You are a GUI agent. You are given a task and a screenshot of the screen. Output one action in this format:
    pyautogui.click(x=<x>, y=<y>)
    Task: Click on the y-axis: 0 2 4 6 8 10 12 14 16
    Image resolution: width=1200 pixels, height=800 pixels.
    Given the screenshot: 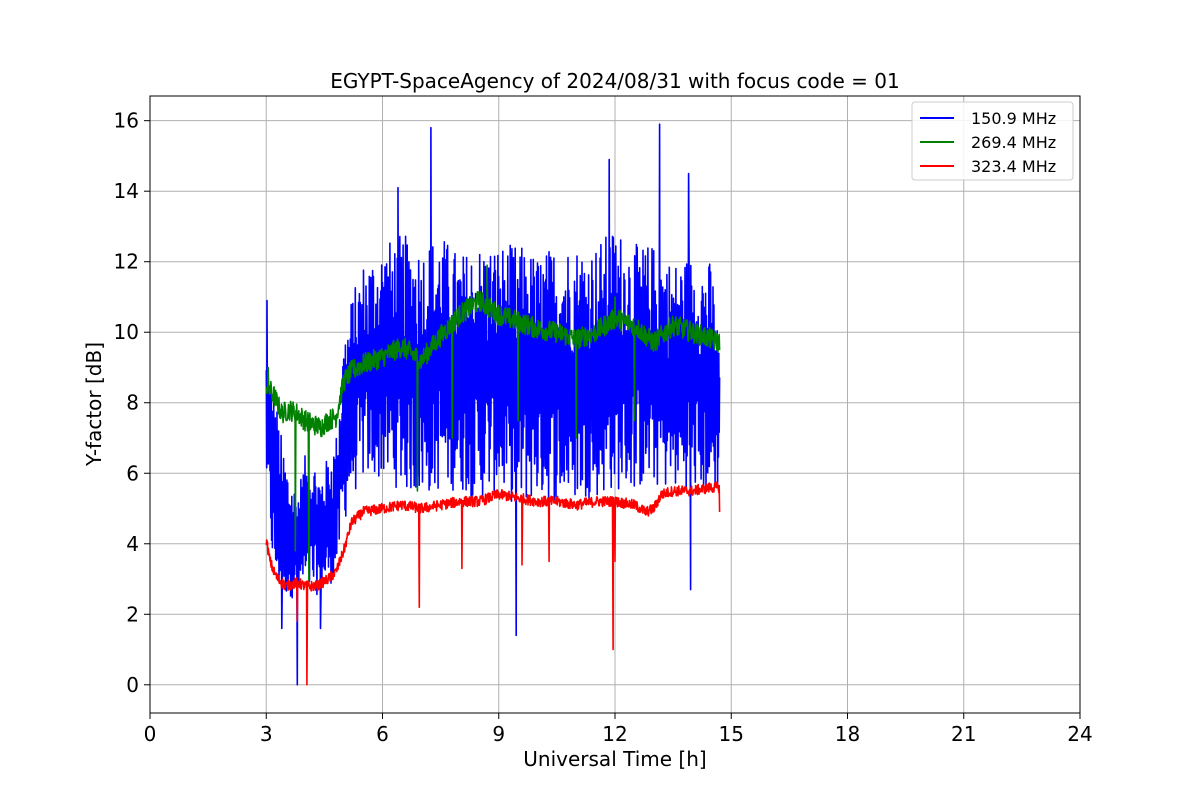 What is the action you would take?
    pyautogui.click(x=132, y=403)
    